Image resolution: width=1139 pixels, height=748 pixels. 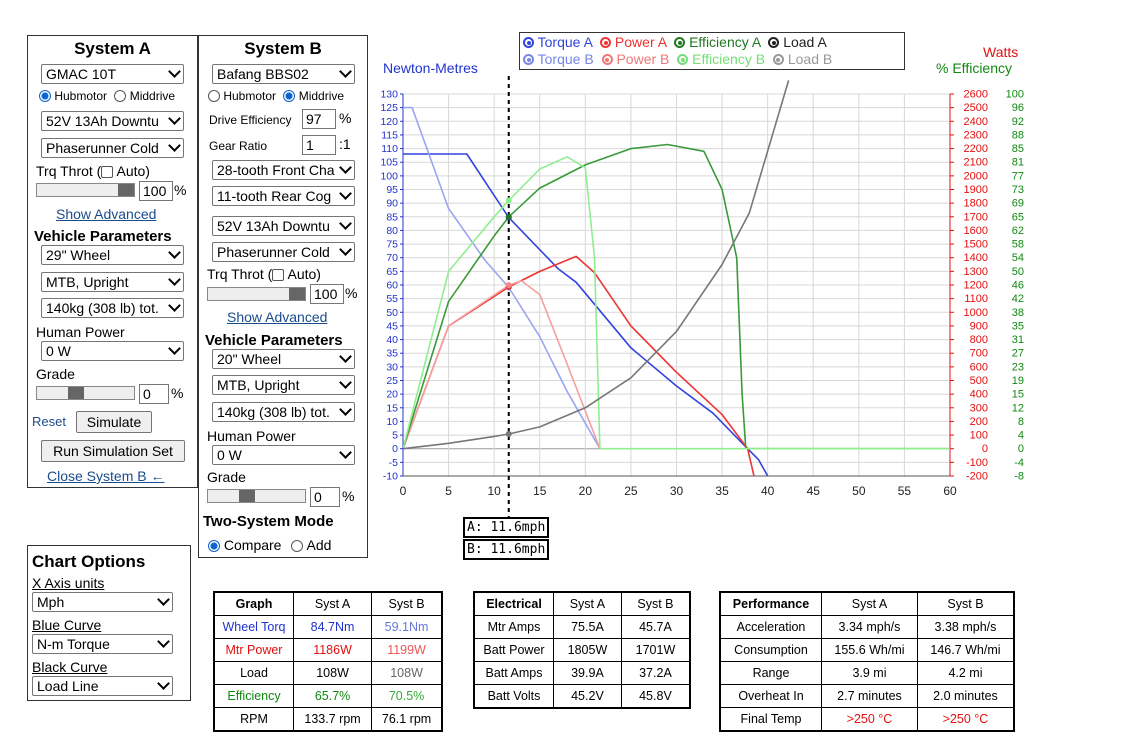 What do you see at coordinates (156, 191) in the screenshot?
I see `throttle-input-a: 100` at bounding box center [156, 191].